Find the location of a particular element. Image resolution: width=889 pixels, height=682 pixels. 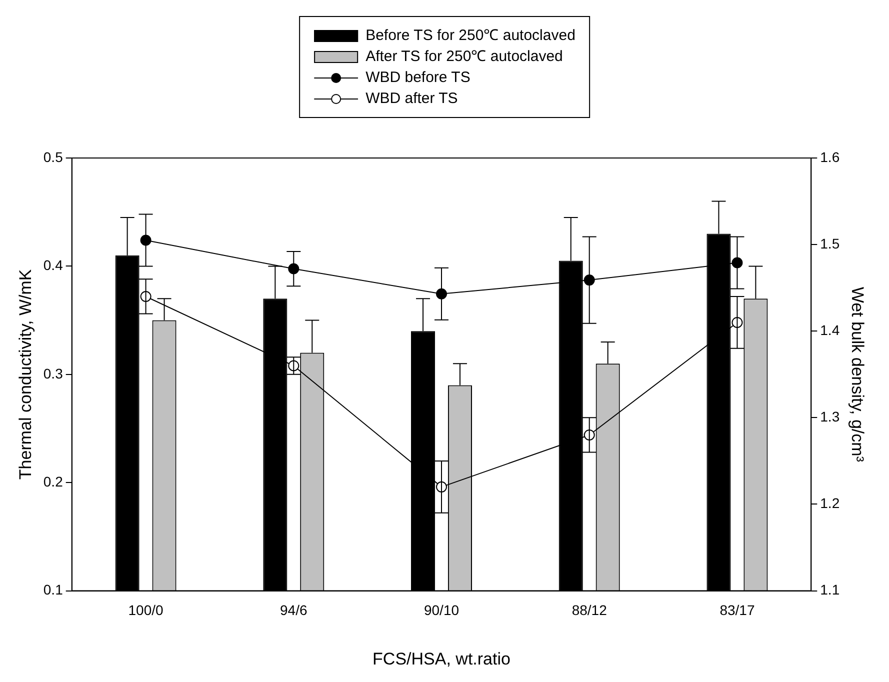

y2-tick-label: 1.5 is located at coordinates (830, 243).